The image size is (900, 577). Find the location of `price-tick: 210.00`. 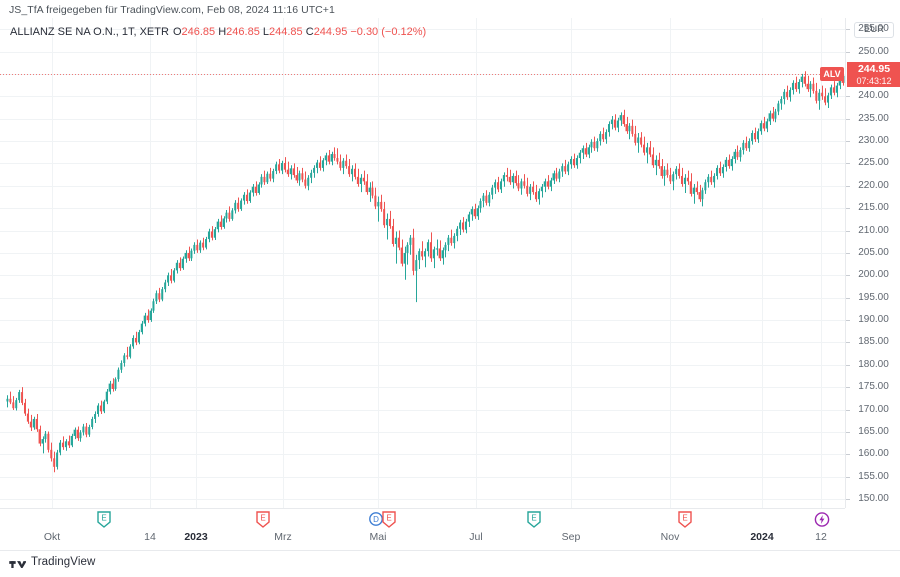

price-tick: 210.00 is located at coordinates (873, 231).